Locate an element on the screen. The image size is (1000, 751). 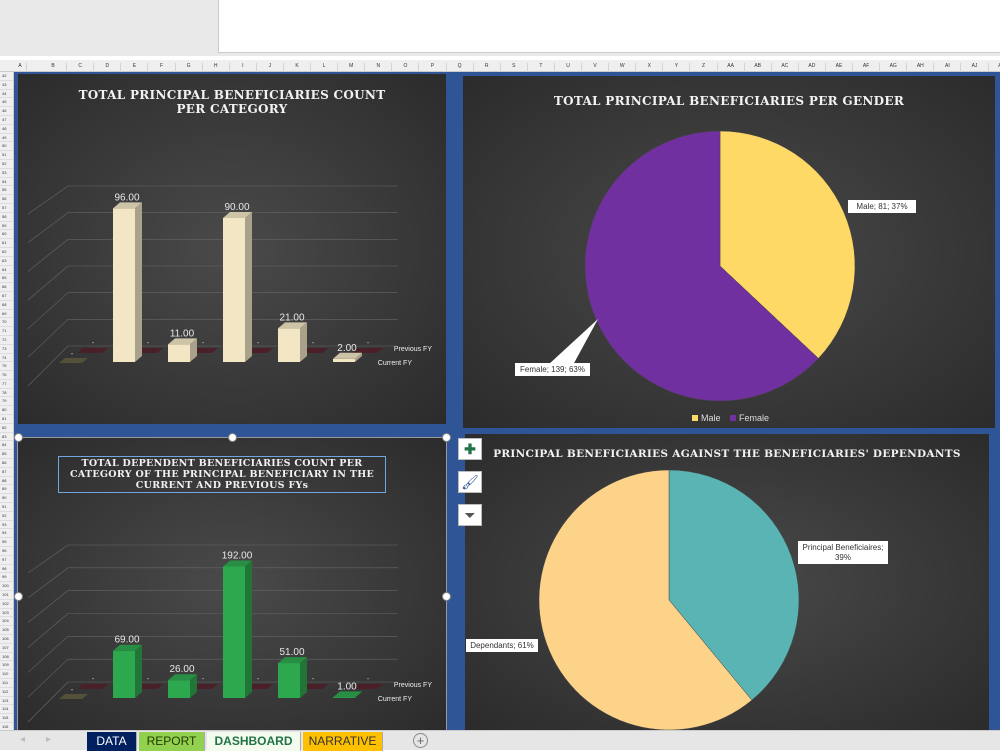
row-header: 64 is located at coordinates (6, 270).